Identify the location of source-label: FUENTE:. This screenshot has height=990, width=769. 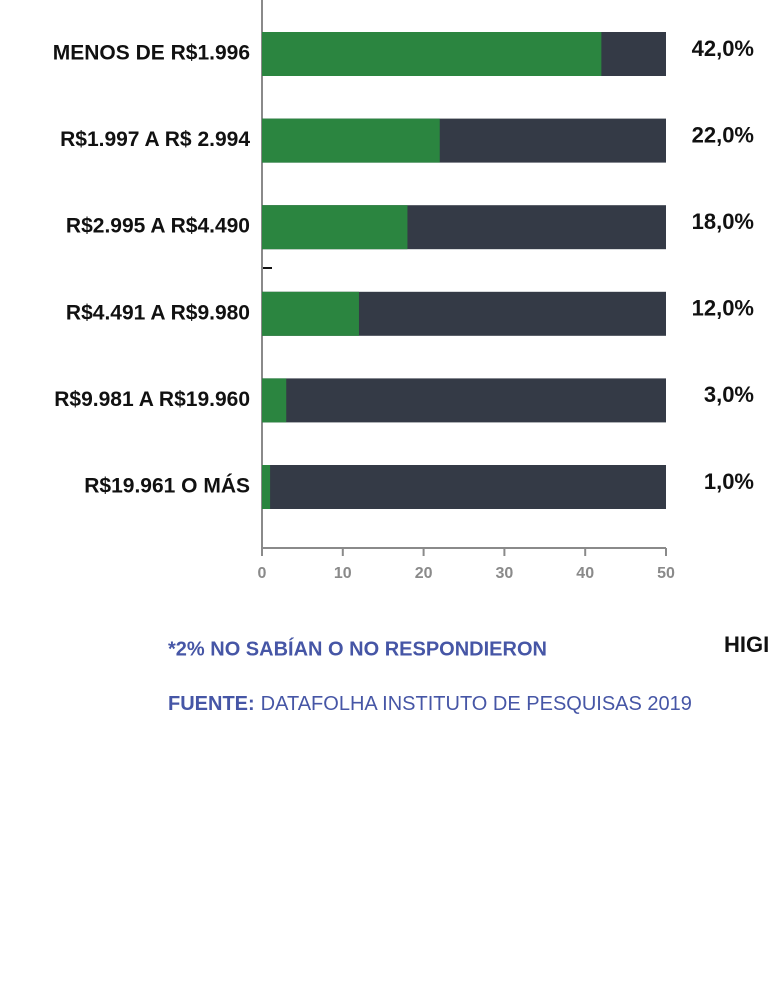
(211, 704).